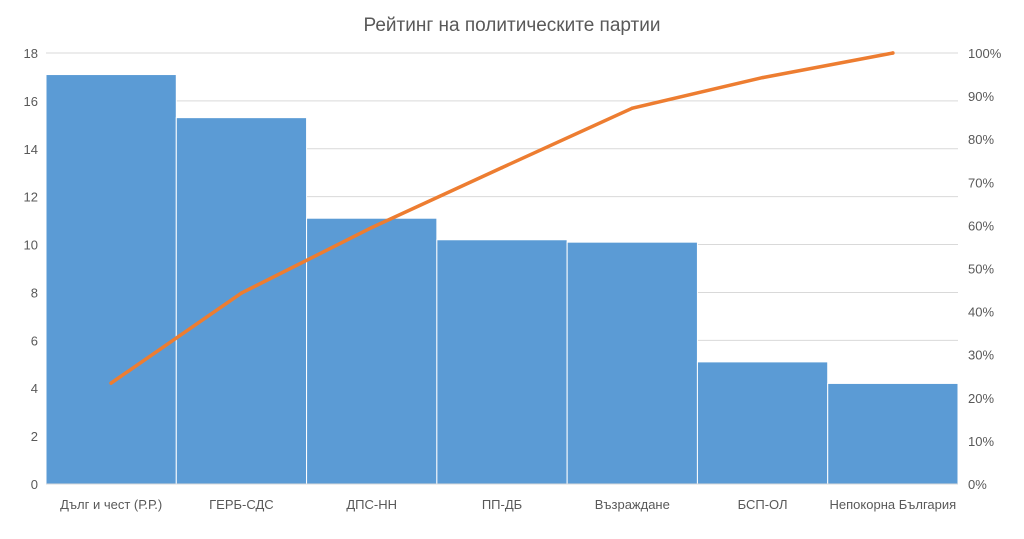  Describe the element at coordinates (981, 182) in the screenshot. I see `right-y-tick-label: 70%` at that location.